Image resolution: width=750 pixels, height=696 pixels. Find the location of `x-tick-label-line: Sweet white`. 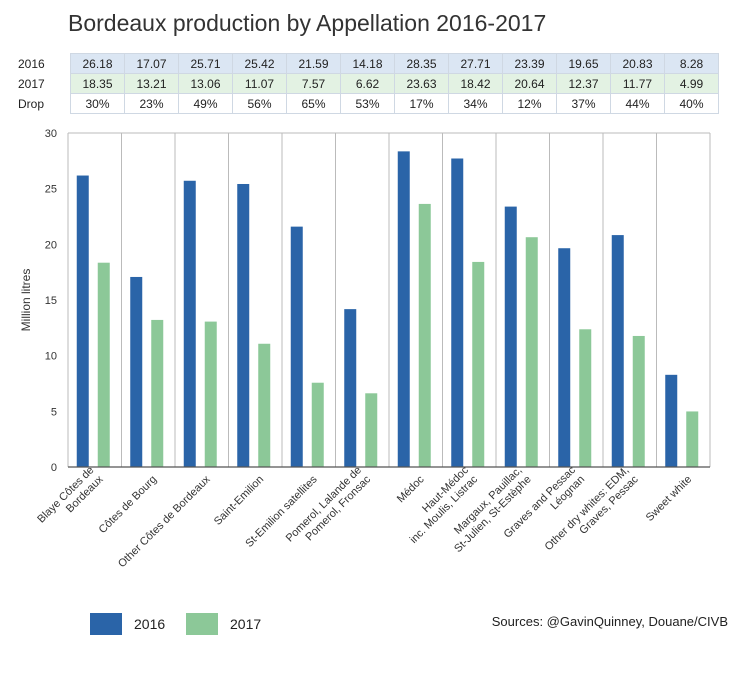

x-tick-label-line: Sweet white is located at coordinates (669, 498).